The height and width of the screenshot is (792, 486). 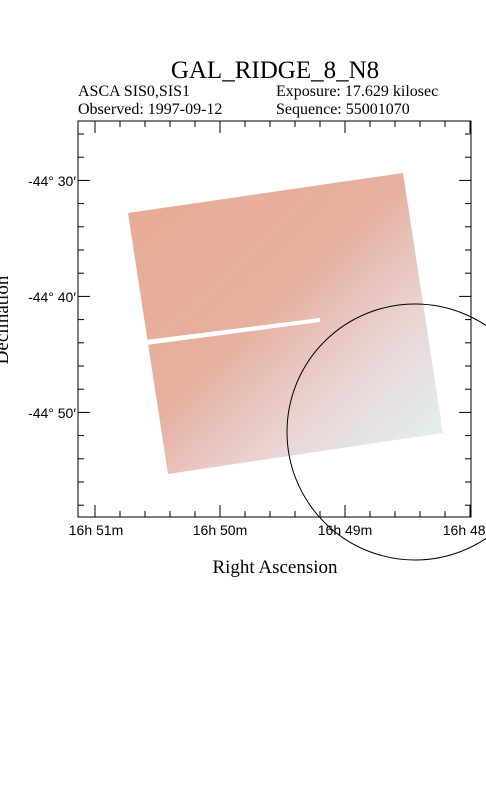 I want to click on x-axis-label: Right Ascension, so click(x=275, y=567).